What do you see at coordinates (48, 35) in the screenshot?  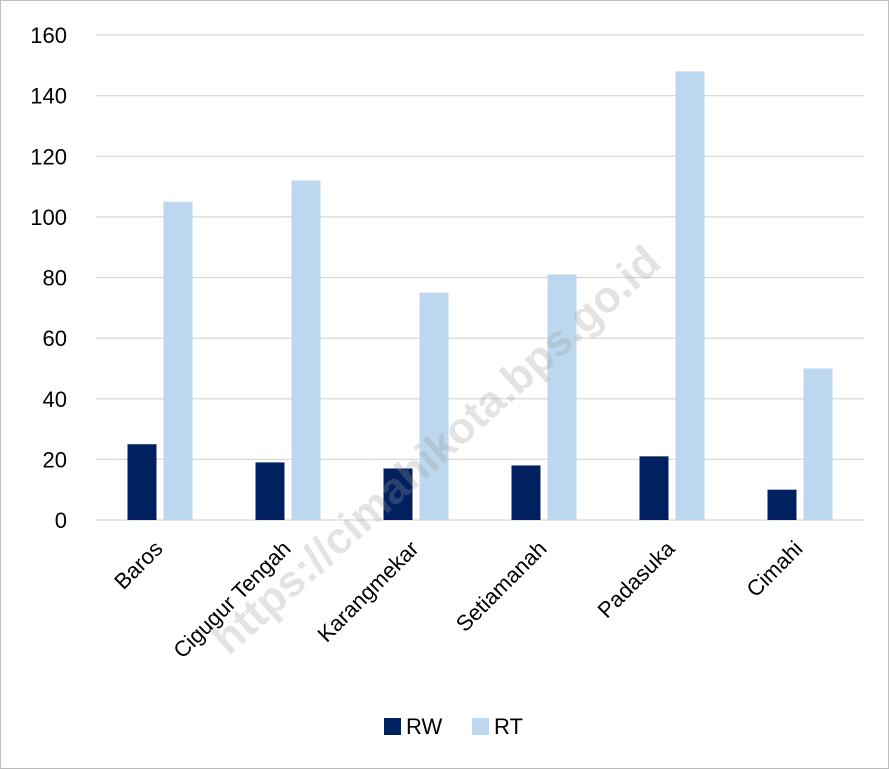 I see `y-tick-label: 160` at bounding box center [48, 35].